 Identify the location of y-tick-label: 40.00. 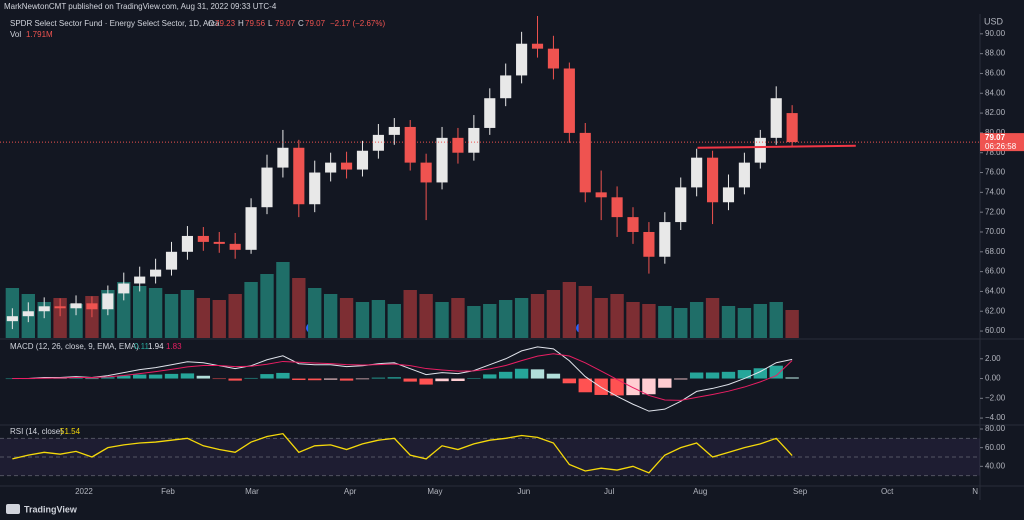
(995, 465).